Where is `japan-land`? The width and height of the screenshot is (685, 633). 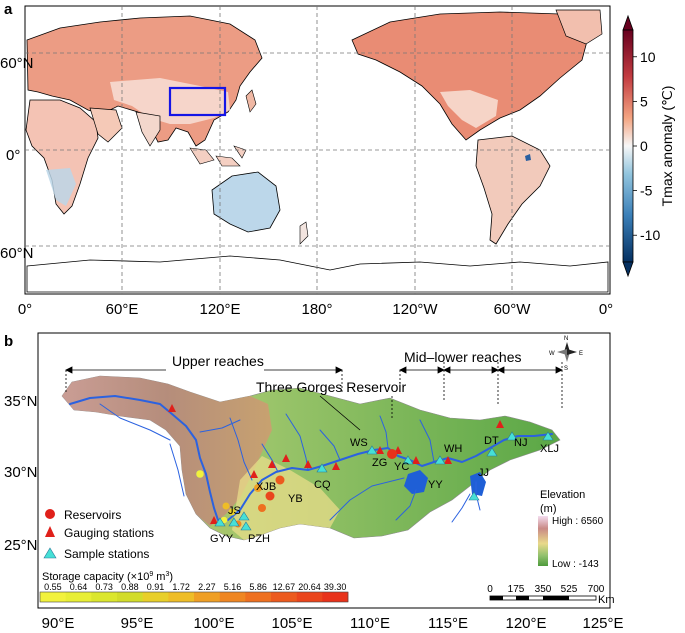
japan-land is located at coordinates (251, 101).